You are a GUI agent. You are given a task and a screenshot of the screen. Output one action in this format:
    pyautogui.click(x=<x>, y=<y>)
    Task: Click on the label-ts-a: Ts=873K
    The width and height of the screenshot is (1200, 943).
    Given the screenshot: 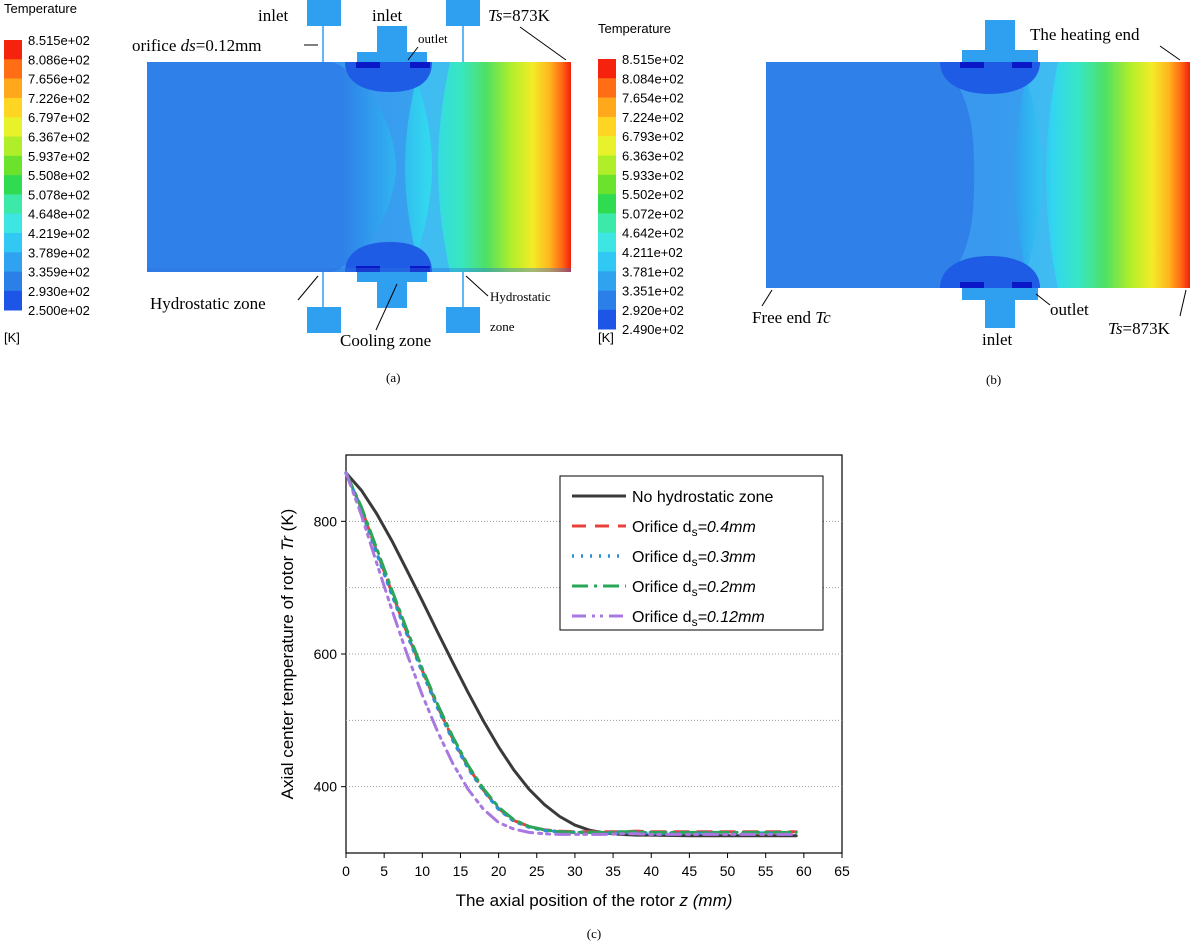 What is the action you would take?
    pyautogui.click(x=519, y=15)
    